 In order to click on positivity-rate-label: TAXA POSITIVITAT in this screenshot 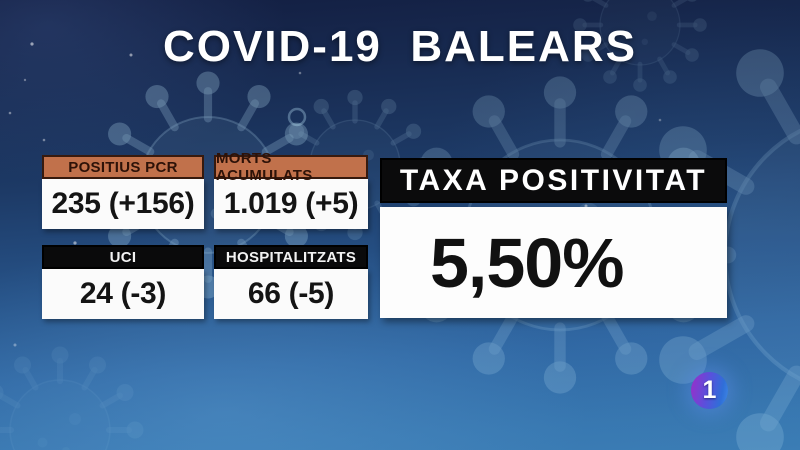, I will do `click(553, 180)`.